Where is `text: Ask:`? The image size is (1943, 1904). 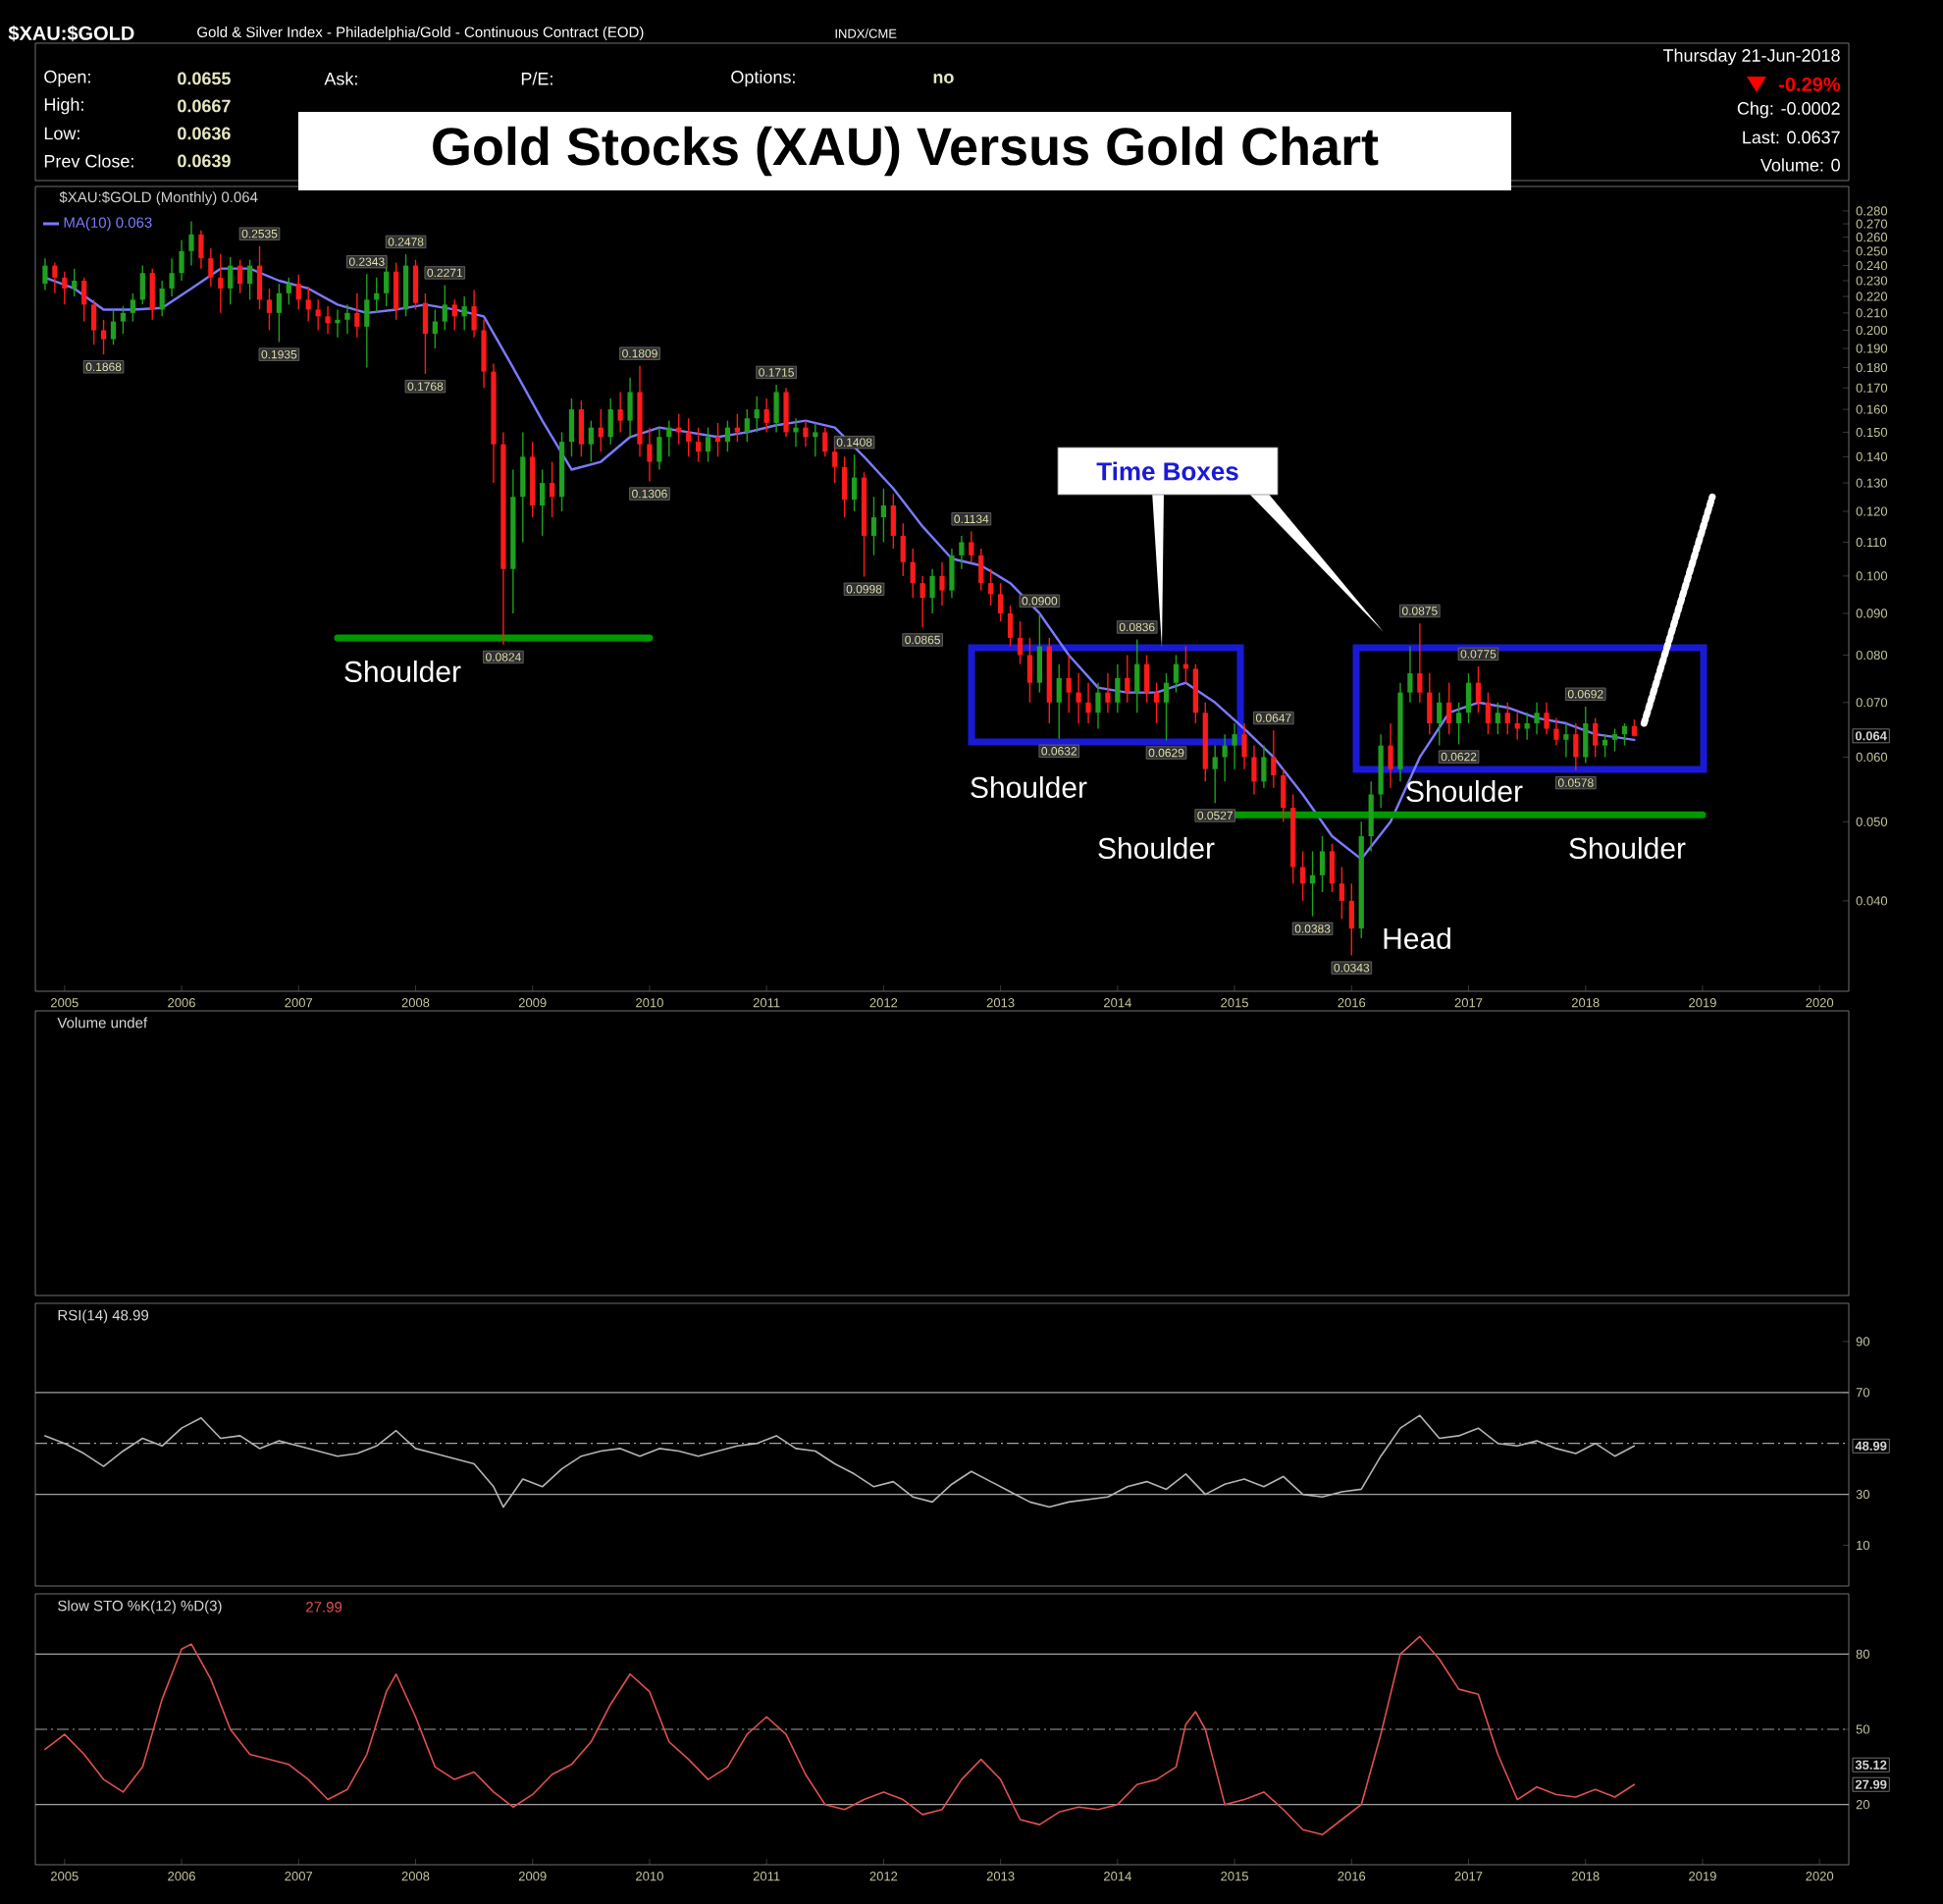
text: Ask: is located at coordinates (340, 78).